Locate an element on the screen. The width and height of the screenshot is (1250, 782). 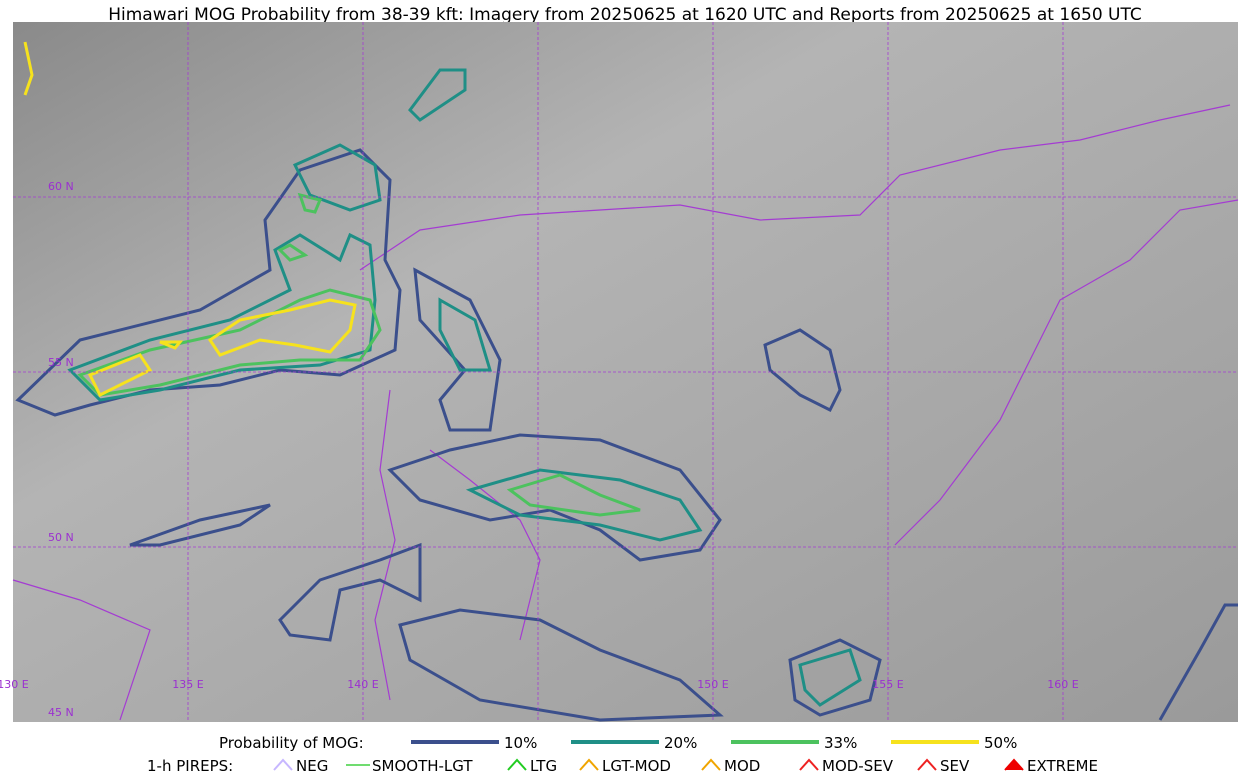
legend-label: 20% is located at coordinates (680, 743).